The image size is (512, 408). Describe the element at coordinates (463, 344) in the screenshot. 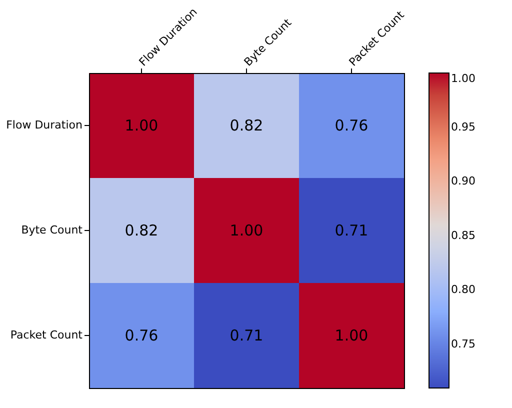

I see `color-bar-label: 0.75` at that location.